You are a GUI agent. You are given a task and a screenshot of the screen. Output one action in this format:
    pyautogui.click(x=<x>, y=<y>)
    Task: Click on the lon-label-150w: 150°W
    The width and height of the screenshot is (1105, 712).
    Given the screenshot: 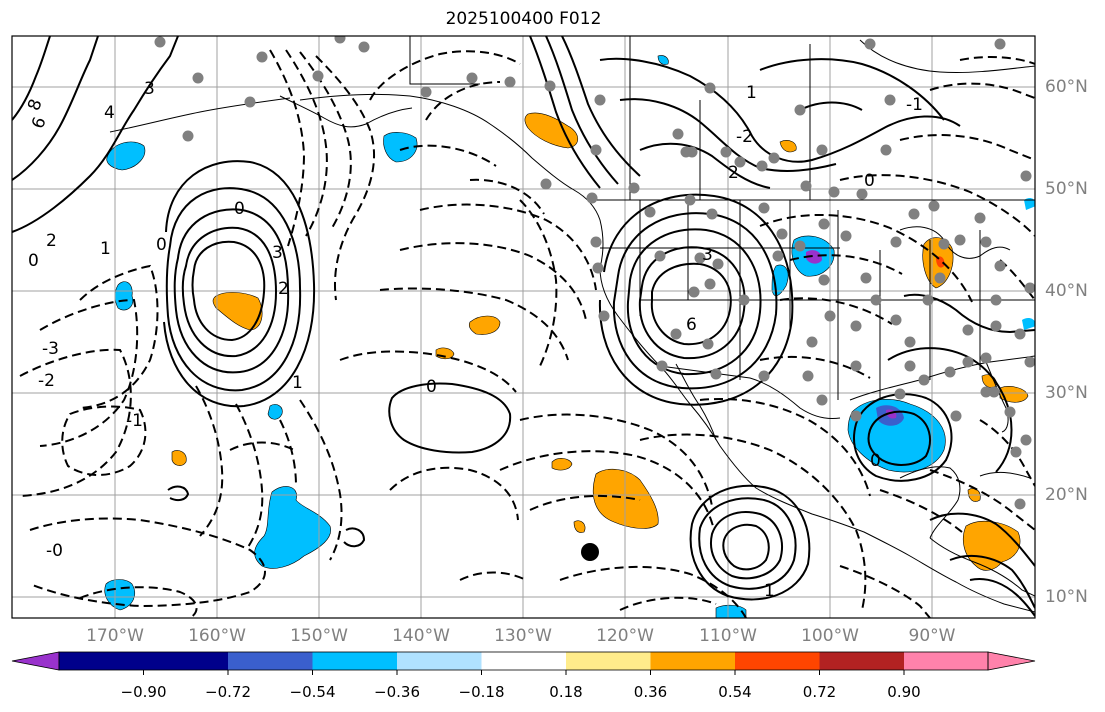 What is the action you would take?
    pyautogui.click(x=319, y=636)
    